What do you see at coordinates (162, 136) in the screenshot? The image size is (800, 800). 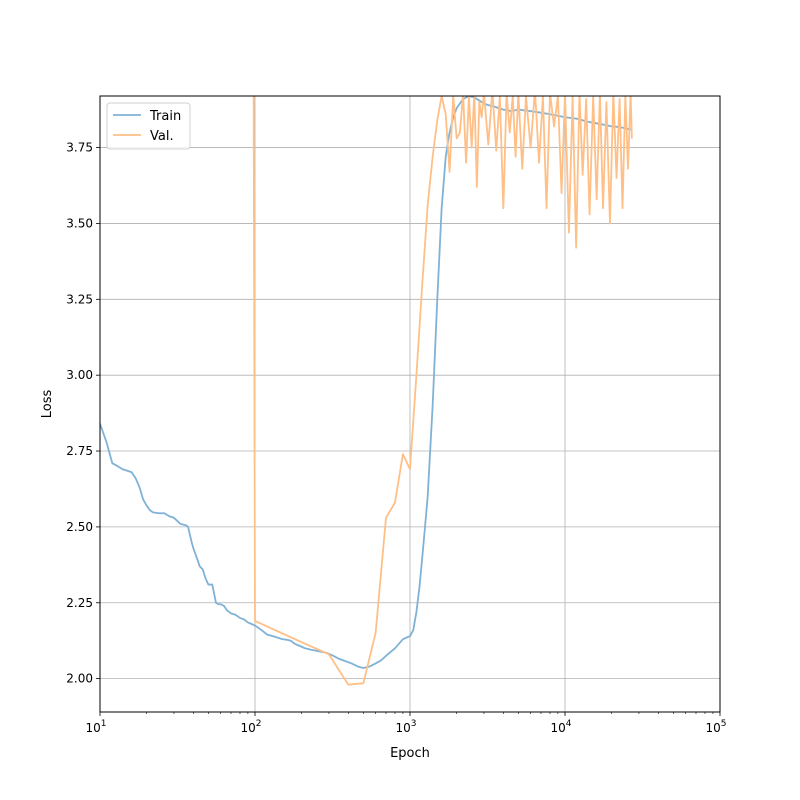 I see `legend-label: Val.` at bounding box center [162, 136].